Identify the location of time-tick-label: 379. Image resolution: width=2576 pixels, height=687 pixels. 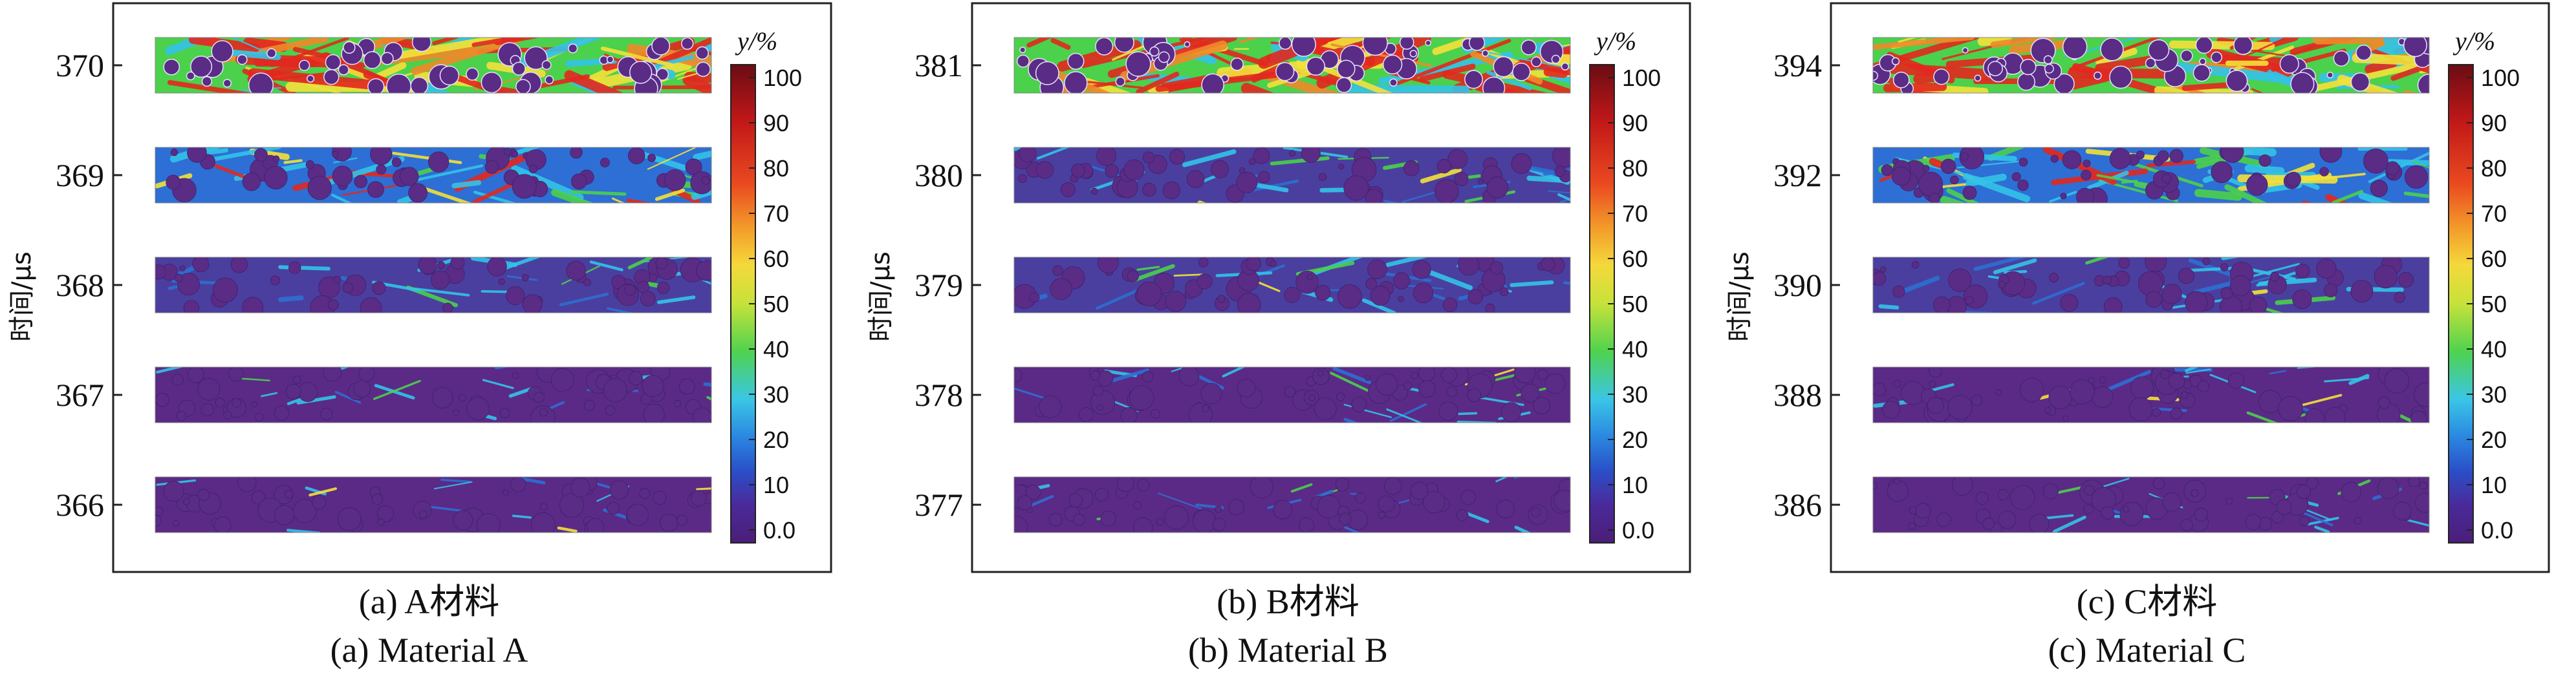
(939, 285).